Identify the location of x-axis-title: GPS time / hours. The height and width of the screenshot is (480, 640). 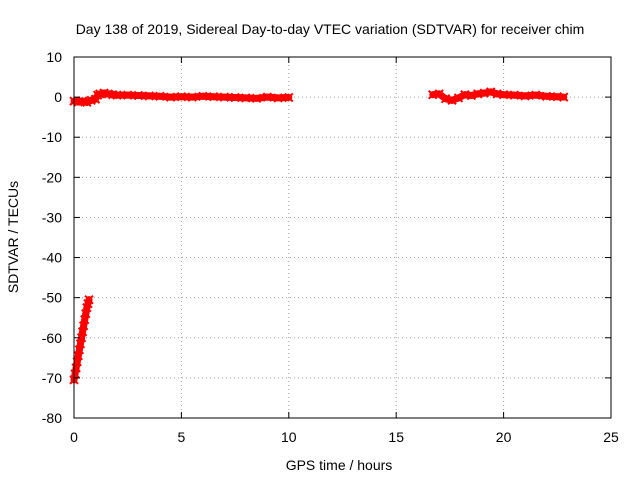
(339, 465).